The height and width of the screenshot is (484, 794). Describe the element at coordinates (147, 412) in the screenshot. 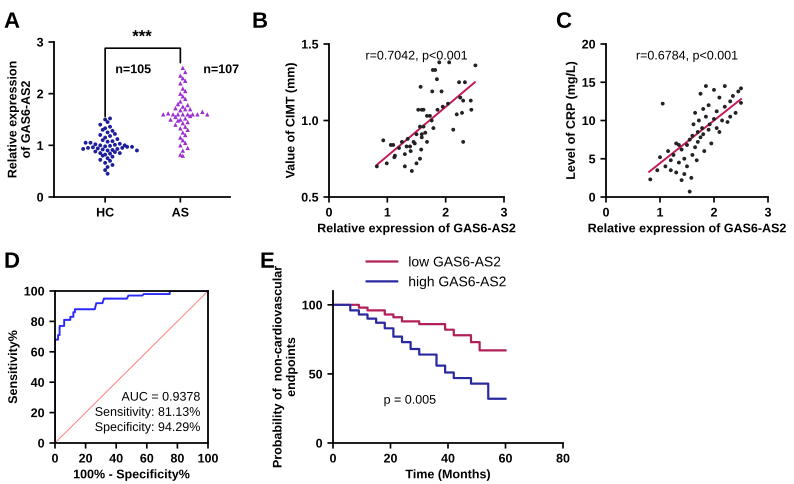

I see `annotation: Sensitivity: 81.13%` at that location.